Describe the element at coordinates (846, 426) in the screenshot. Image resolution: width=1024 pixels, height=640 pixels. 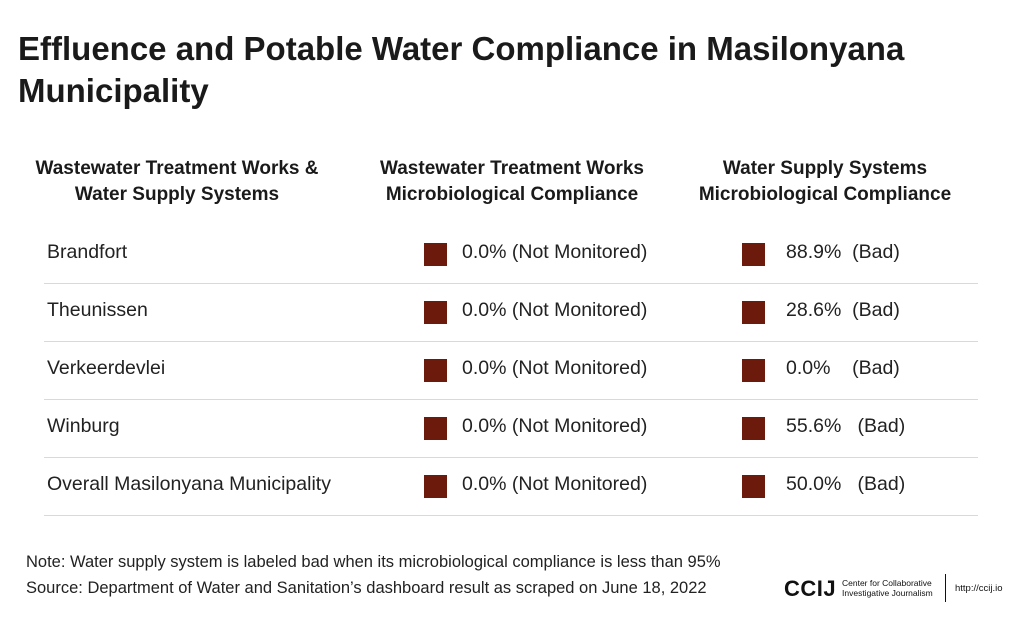
I see `wss-compliance-value: 55.6% (Bad)` at that location.